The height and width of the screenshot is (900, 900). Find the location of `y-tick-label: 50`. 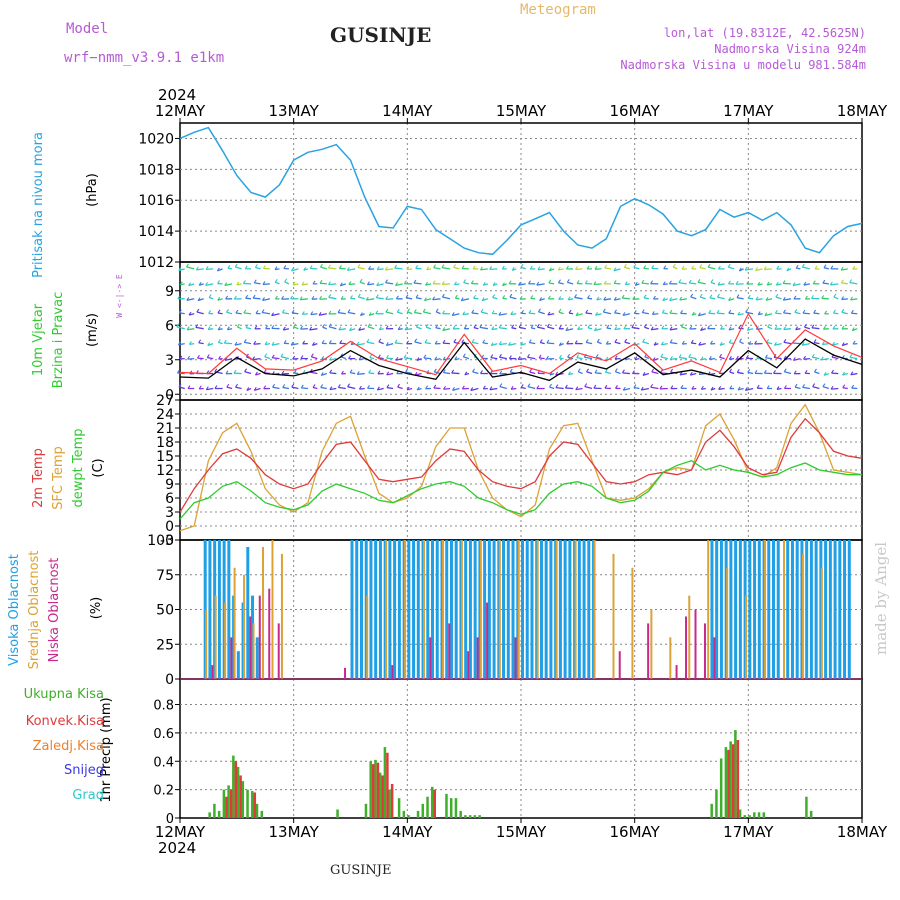

y-tick-label: 50 is located at coordinates (165, 611).